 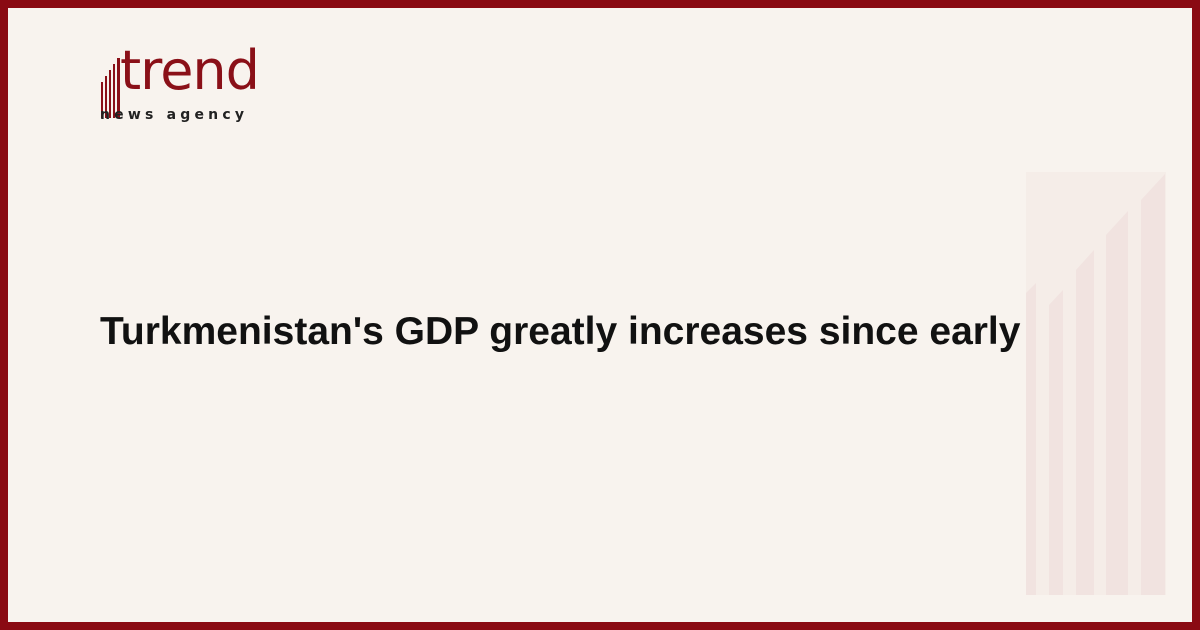 I want to click on logo-bars-icon, so click(x=110, y=88).